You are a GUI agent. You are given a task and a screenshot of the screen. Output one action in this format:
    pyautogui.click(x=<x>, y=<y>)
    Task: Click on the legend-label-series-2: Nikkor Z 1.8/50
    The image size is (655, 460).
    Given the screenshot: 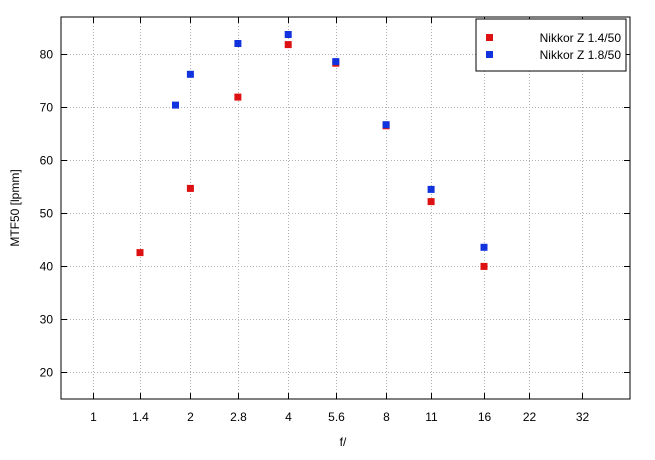 What is the action you would take?
    pyautogui.click(x=581, y=55)
    